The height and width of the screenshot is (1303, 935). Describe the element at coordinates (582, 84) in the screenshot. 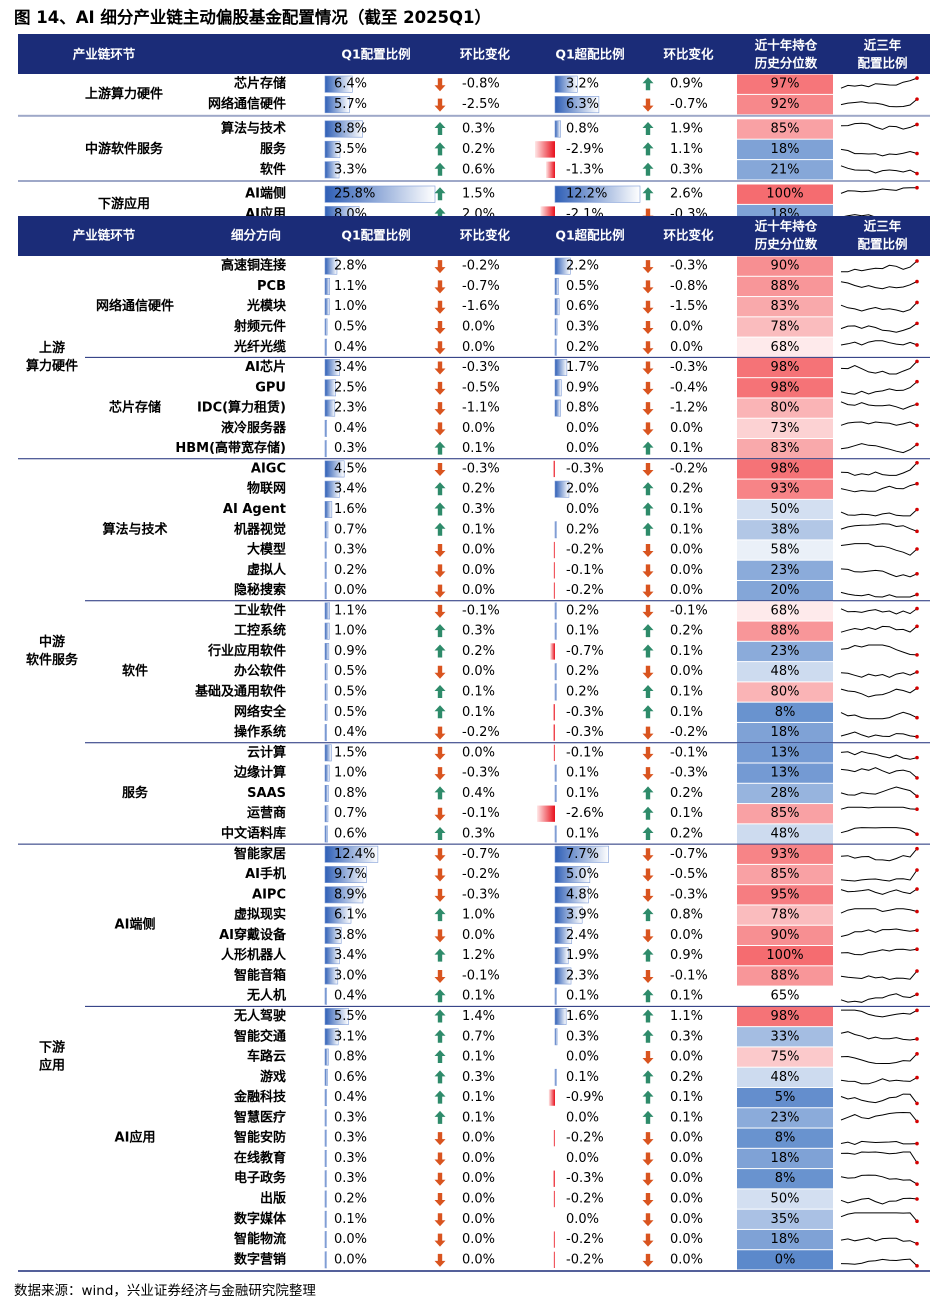

I see `overweight-value: 3.2%` at that location.